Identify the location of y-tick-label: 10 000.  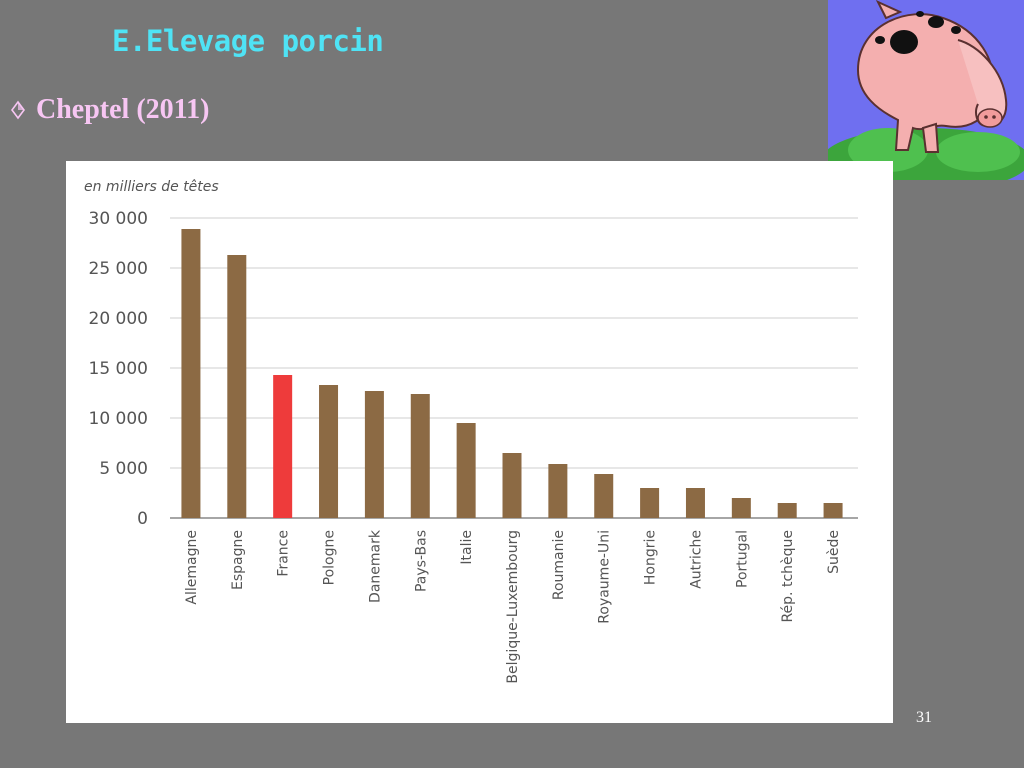
(118, 419).